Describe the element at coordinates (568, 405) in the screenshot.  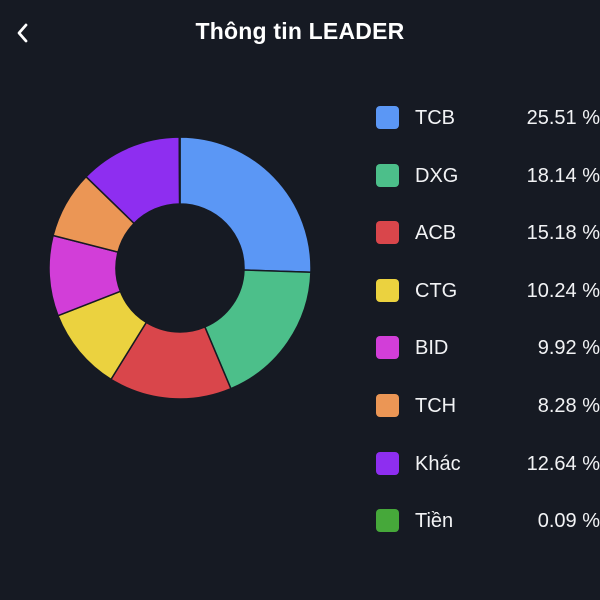
I see `legend-value: 8.28 %` at that location.